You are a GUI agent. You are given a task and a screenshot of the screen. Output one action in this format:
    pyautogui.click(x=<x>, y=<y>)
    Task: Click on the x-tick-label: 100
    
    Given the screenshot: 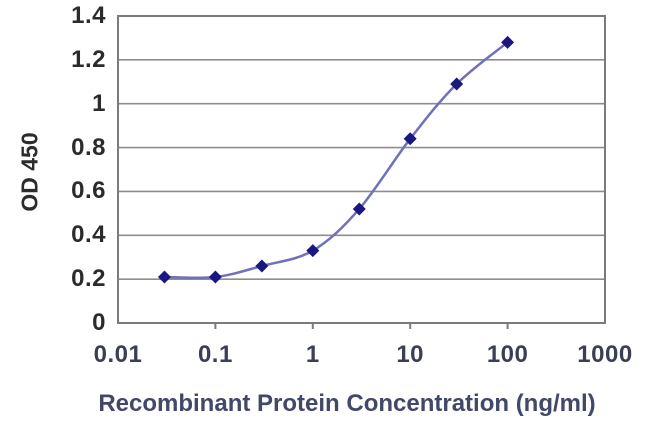 What is the action you would take?
    pyautogui.click(x=507, y=354)
    